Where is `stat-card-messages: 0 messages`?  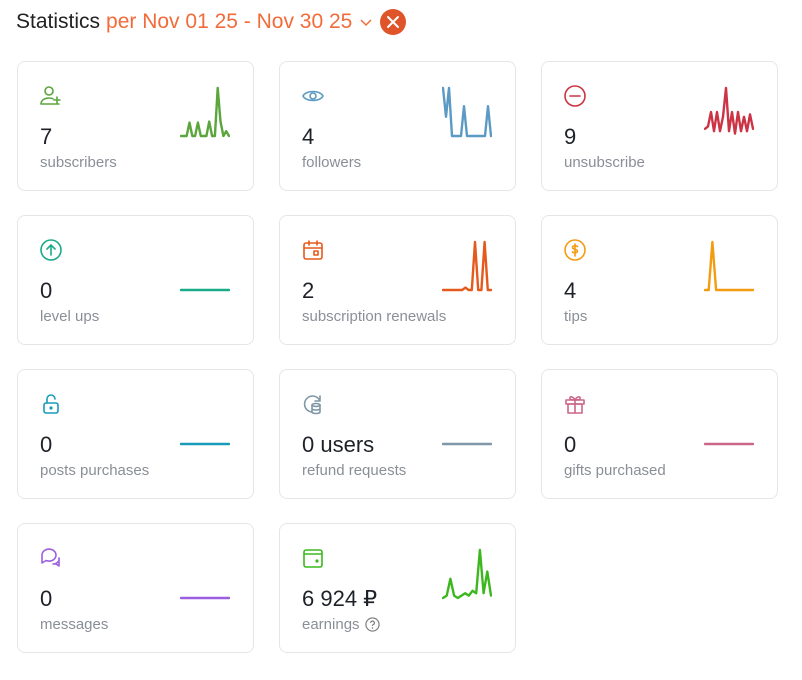 stat-card-messages: 0 messages is located at coordinates (135, 588).